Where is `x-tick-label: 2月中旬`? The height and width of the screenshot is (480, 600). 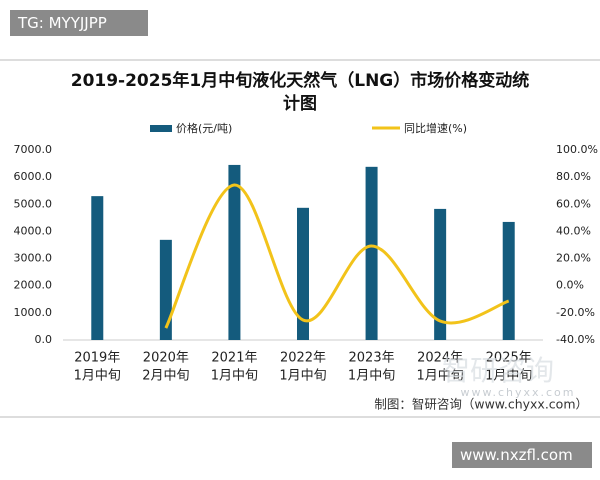
x-tick-label: 2月中旬 is located at coordinates (165, 376).